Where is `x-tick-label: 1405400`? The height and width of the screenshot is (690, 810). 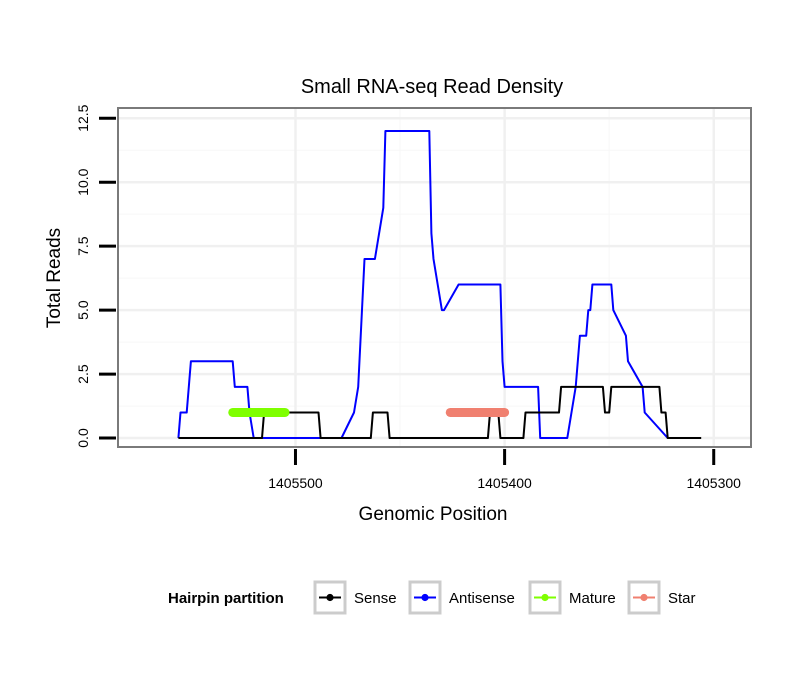
x-tick-label: 1405400 is located at coordinates (504, 483).